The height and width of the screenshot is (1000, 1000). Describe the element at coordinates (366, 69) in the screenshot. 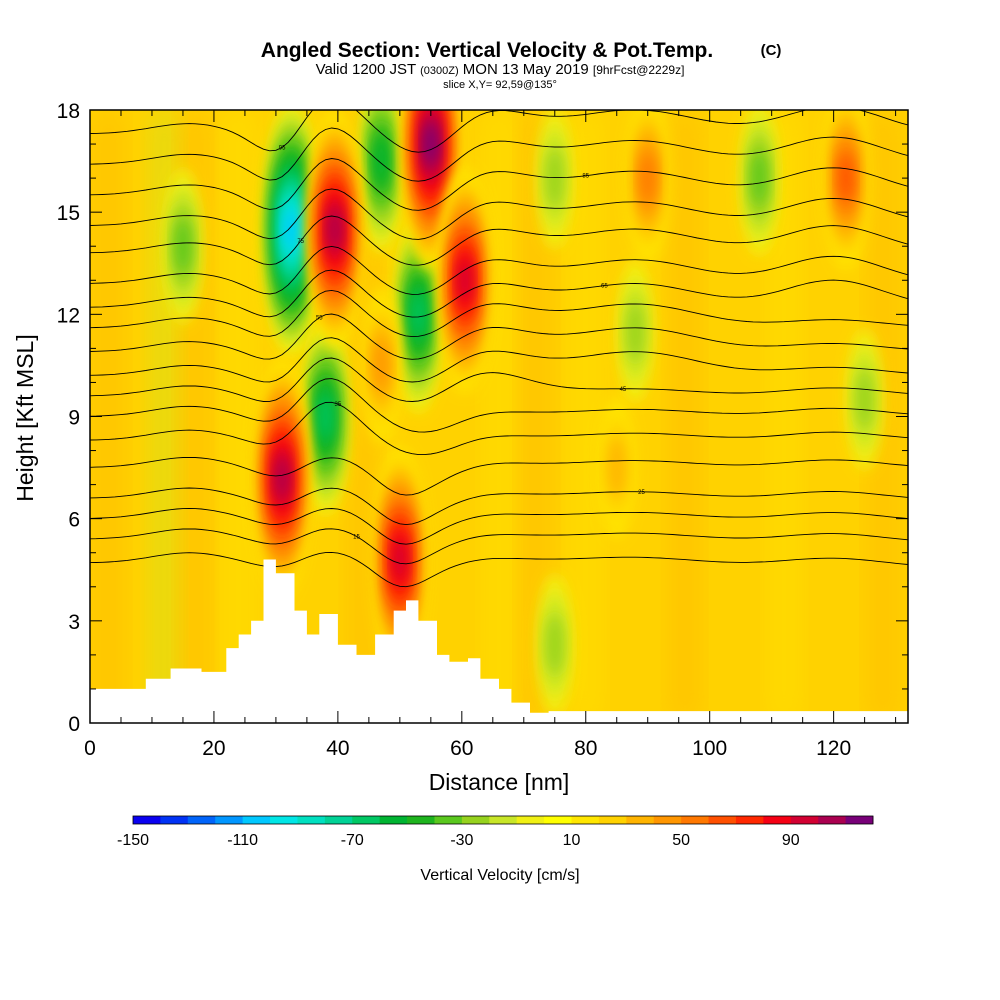

I see `subtitle-valid: Valid 1200 JST` at that location.